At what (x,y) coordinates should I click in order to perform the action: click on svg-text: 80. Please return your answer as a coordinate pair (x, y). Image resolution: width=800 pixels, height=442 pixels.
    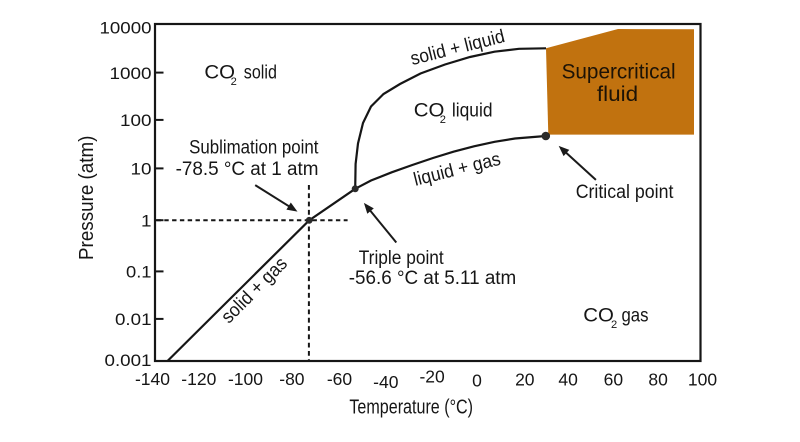
    Looking at the image, I should click on (658, 379).